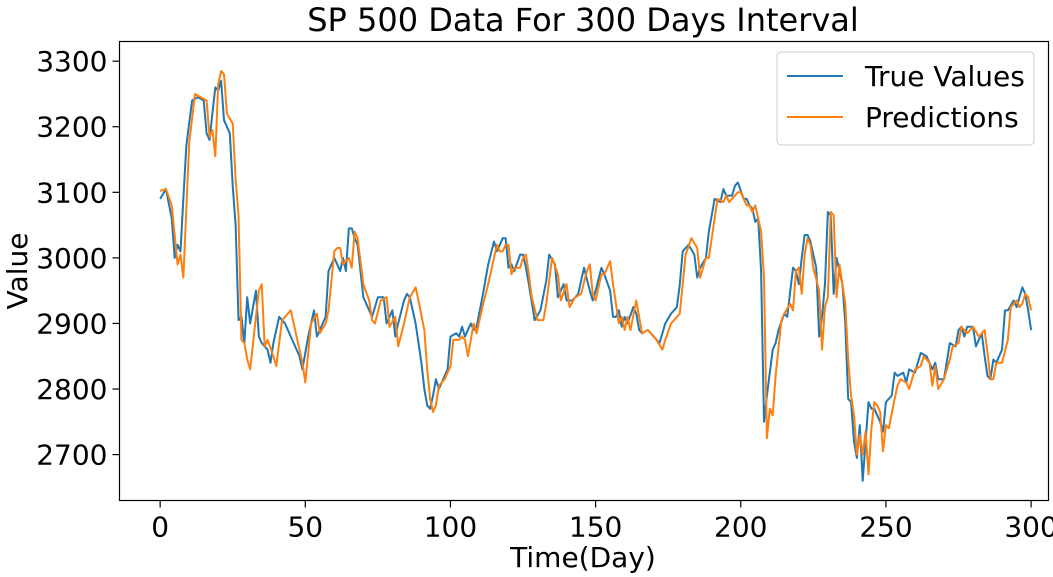 The width and height of the screenshot is (1053, 577). Describe the element at coordinates (885, 527) in the screenshot. I see `x-tick-label: 250` at that location.